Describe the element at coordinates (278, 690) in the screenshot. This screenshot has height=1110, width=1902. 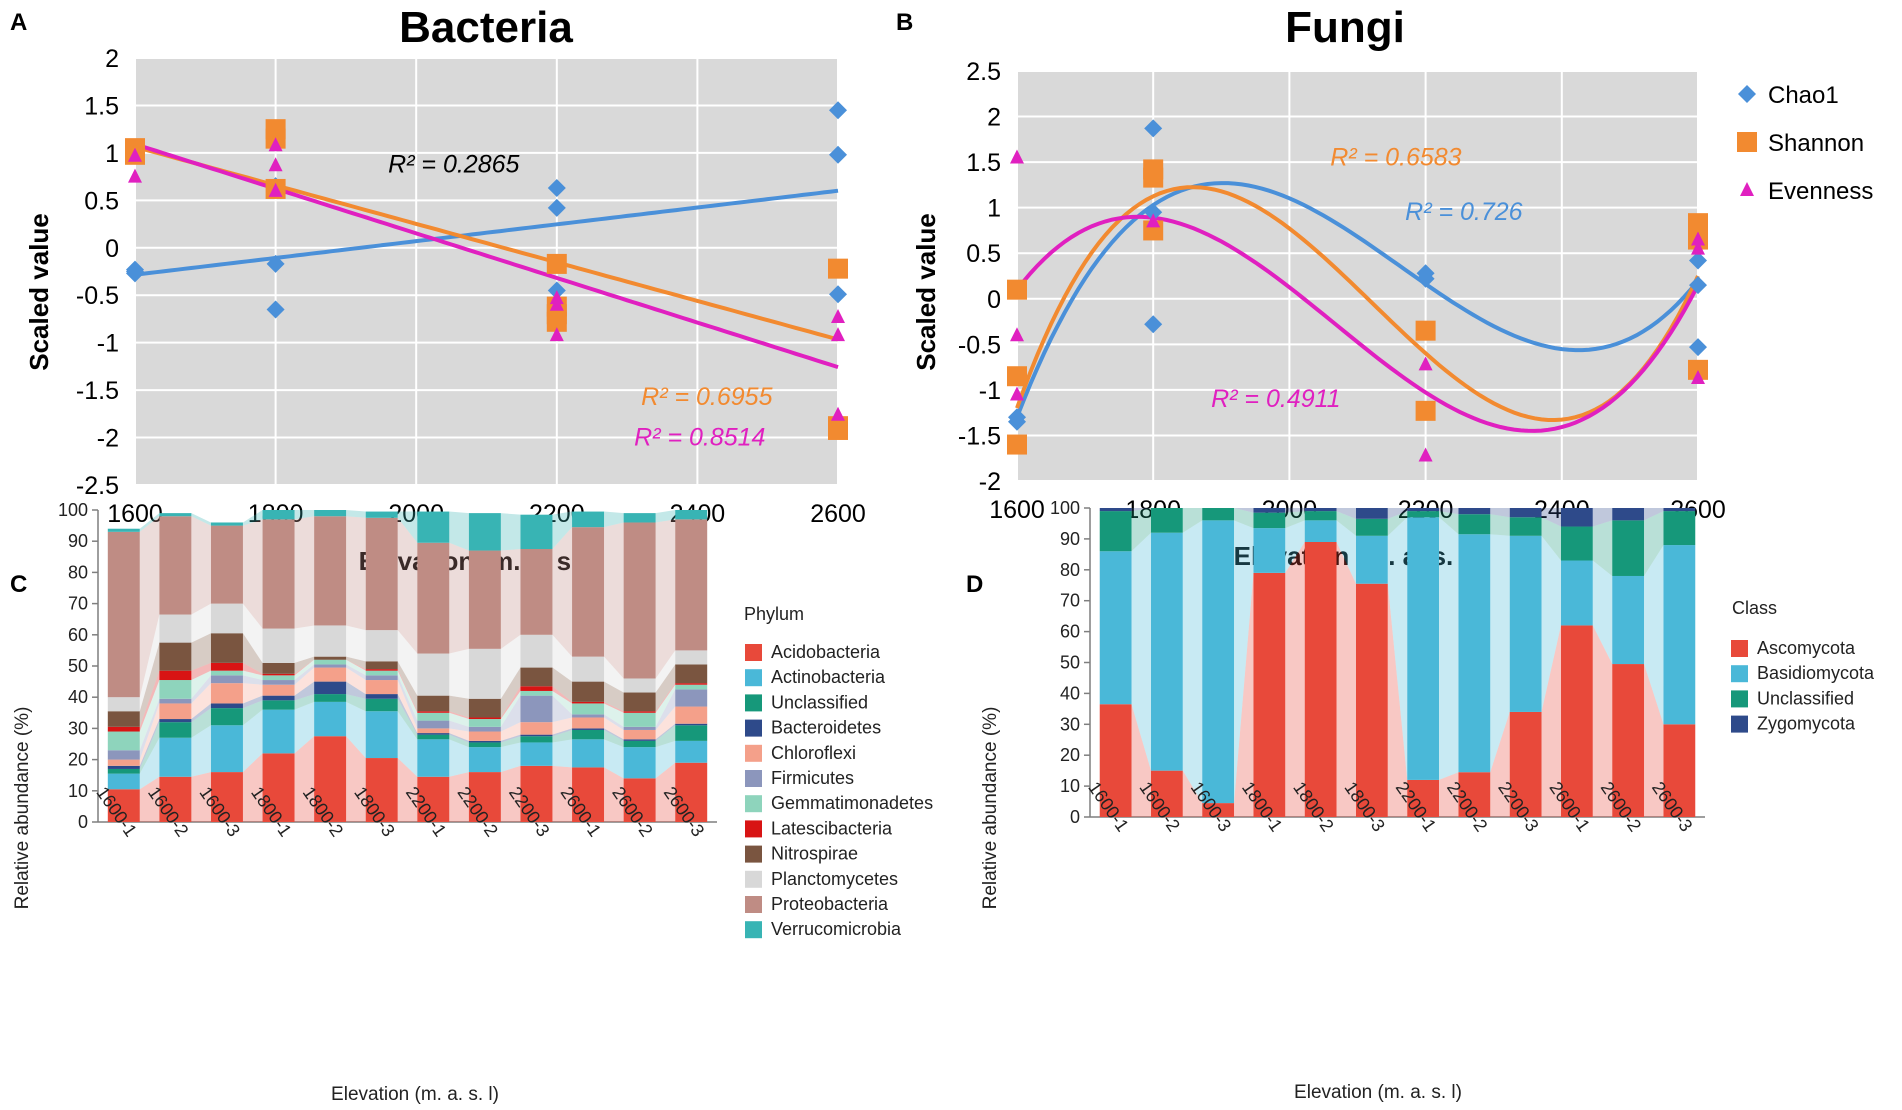
I see `bar-segment-chloroflexi` at that location.